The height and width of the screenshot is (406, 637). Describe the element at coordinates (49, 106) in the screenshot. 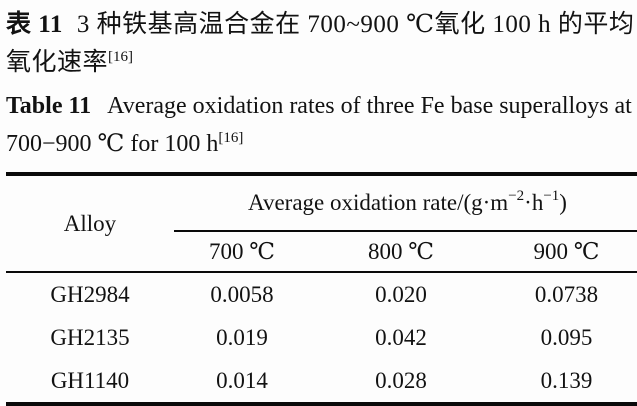

I see `table-caption-en-label: Table 11` at that location.